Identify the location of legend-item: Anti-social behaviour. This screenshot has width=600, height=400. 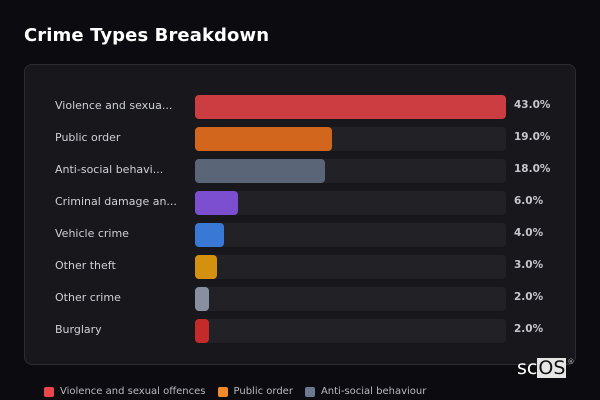
(365, 391).